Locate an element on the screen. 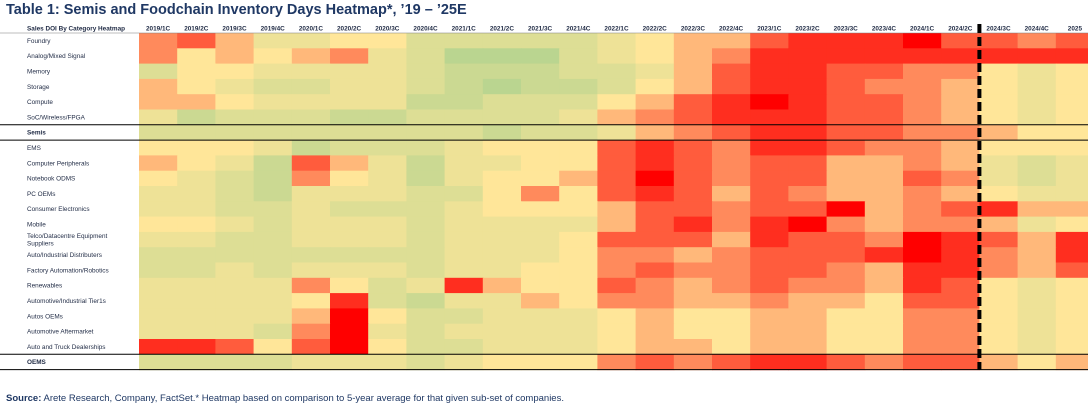  row-label: Renewables is located at coordinates (44, 286).